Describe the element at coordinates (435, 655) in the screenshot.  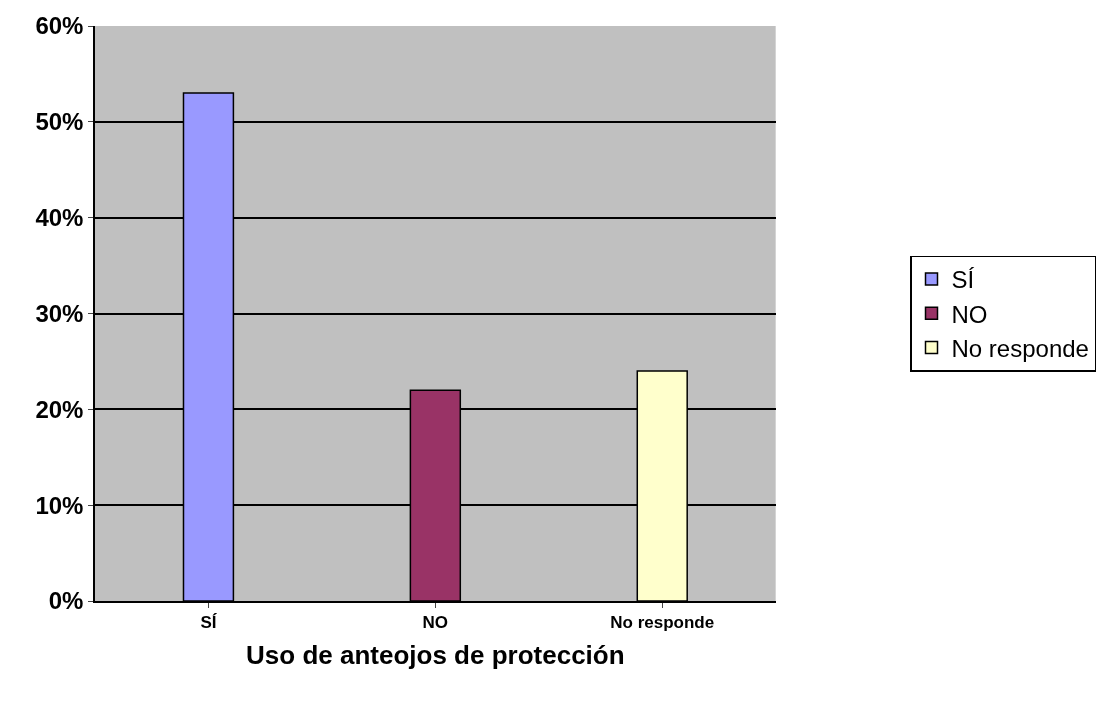
I see `x-axis-title: Uso de anteojos de protección` at that location.